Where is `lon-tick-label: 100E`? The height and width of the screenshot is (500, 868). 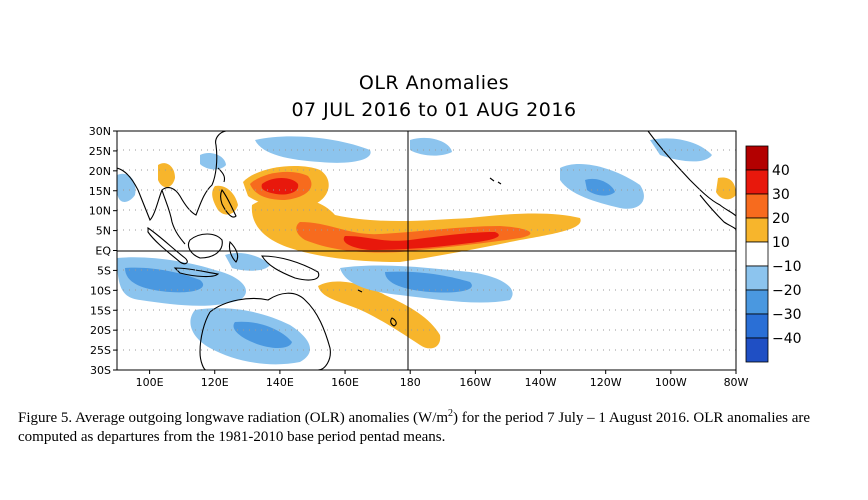 lon-tick-label: 100E is located at coordinates (150, 382).